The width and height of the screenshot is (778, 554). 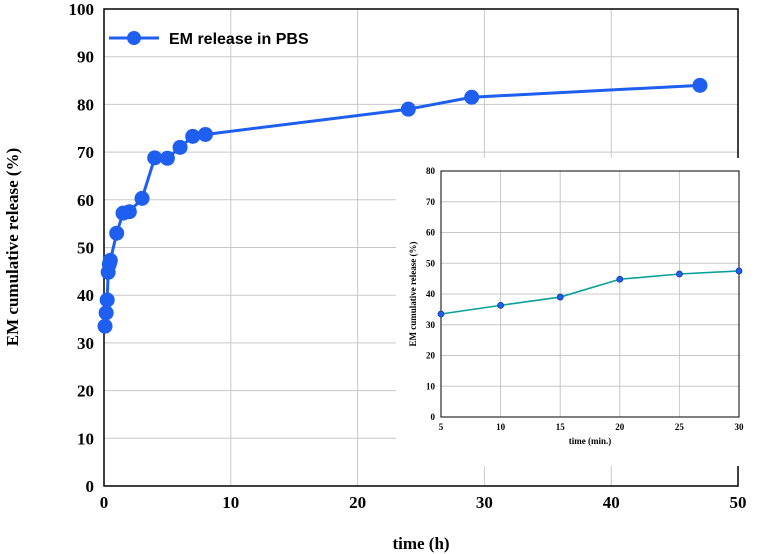 I want to click on inset-y-tick-label: 40, so click(x=431, y=294).